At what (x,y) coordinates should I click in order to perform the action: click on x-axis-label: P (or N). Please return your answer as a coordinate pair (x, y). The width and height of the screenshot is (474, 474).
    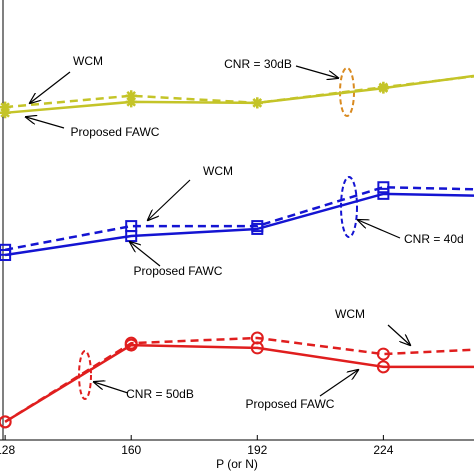
    Looking at the image, I should click on (237, 464).